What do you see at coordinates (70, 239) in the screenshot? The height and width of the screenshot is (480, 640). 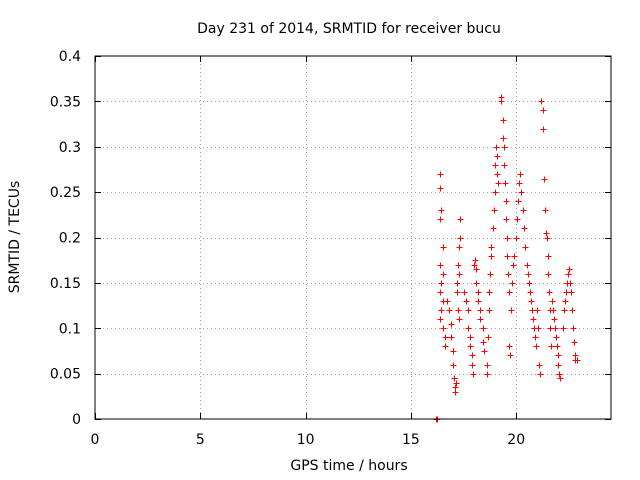 I see `y-tick-label: 0.2` at bounding box center [70, 239].